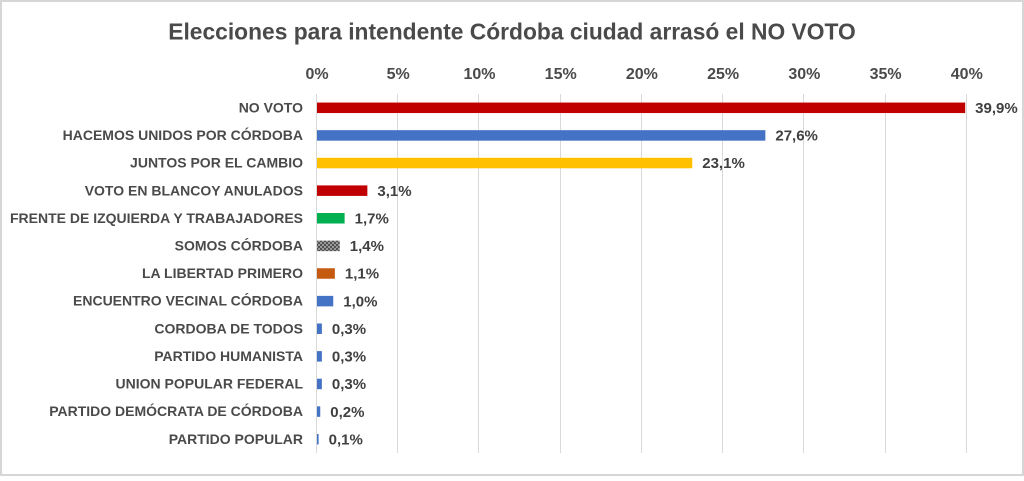 The width and height of the screenshot is (1024, 481). Describe the element at coordinates (372, 218) in the screenshot. I see `svg-text: 1,7%` at that location.